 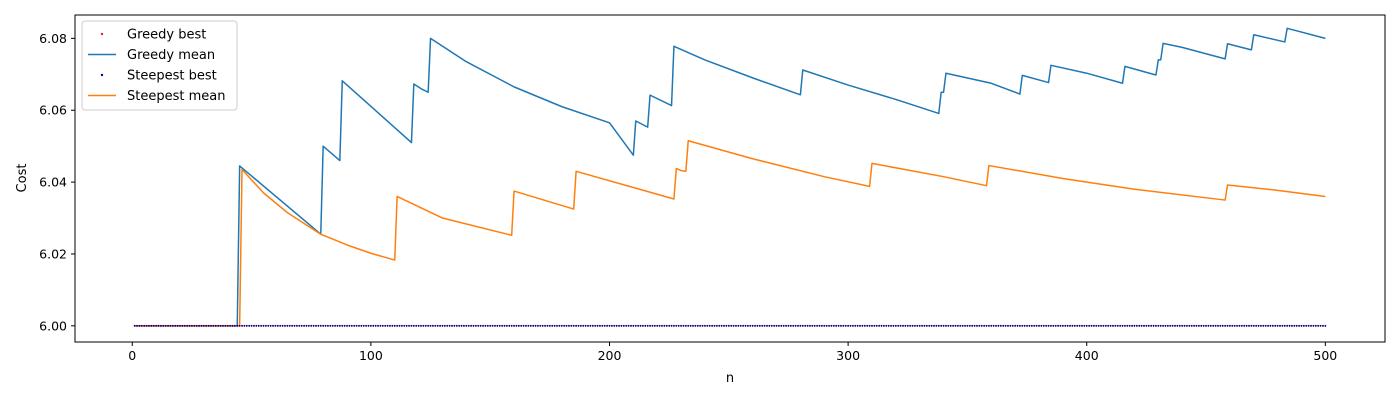 What do you see at coordinates (151, 55) in the screenshot?
I see `legend-item-greedy-mean: Greedy mean` at bounding box center [151, 55].